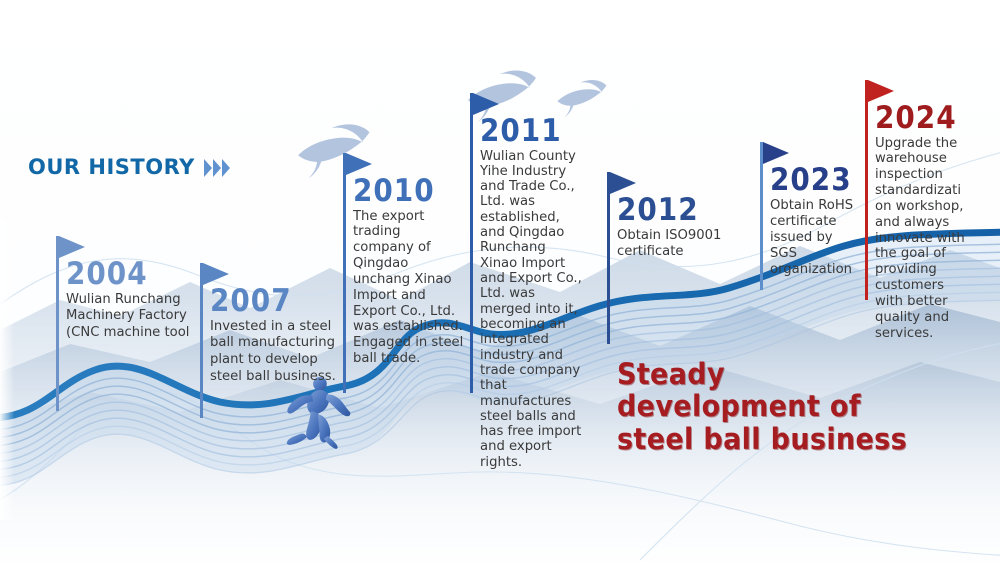 The image size is (1000, 562). Describe the element at coordinates (216, 167) in the screenshot. I see `chevron-right-icon` at that location.